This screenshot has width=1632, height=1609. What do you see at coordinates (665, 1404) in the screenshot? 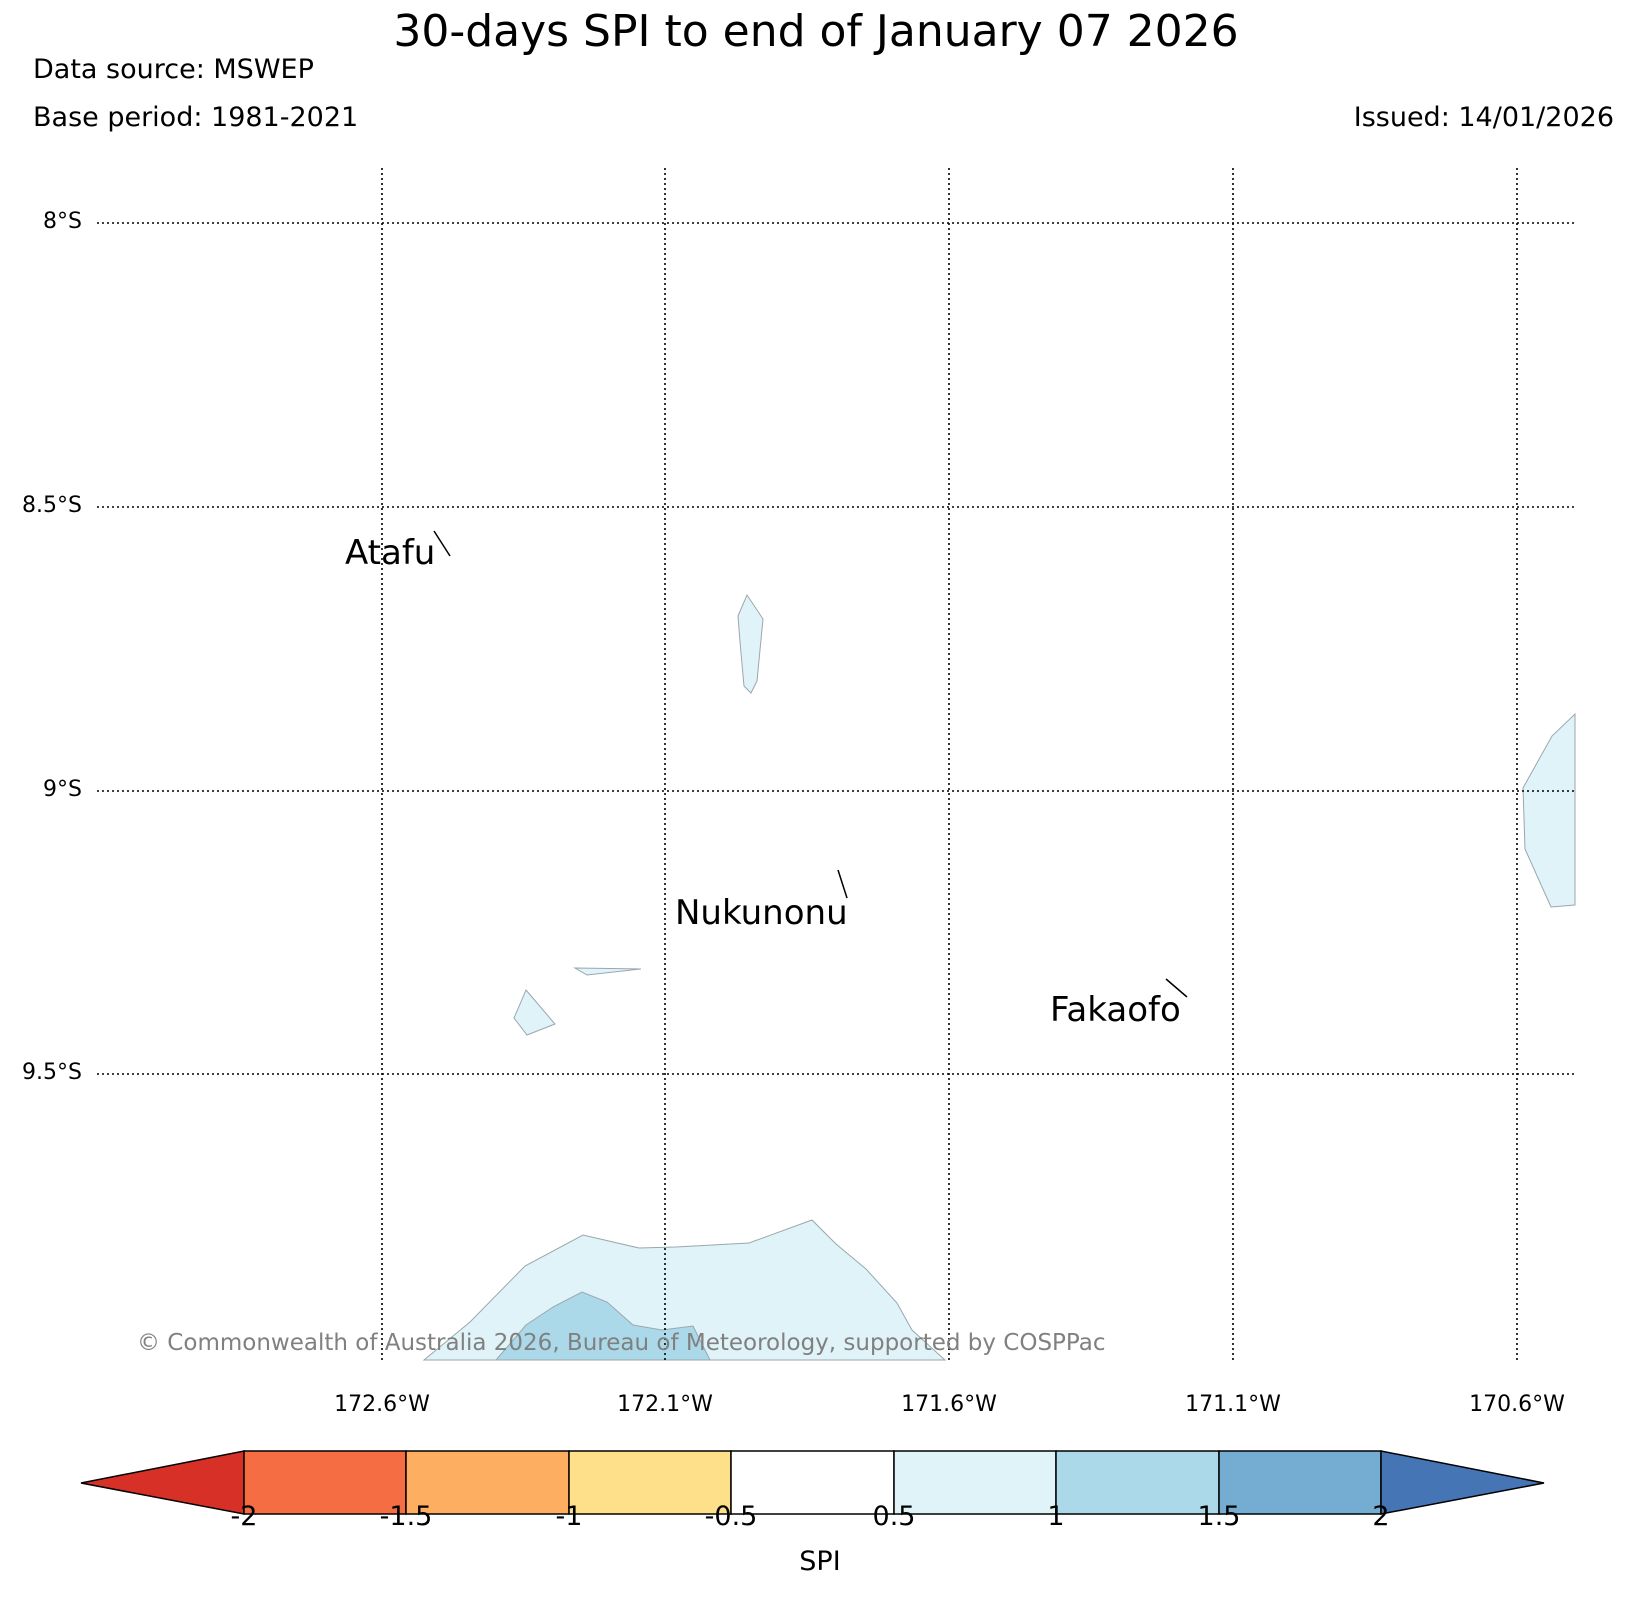
I see `lon-label-172-1w: 172.1°W` at bounding box center [665, 1404].